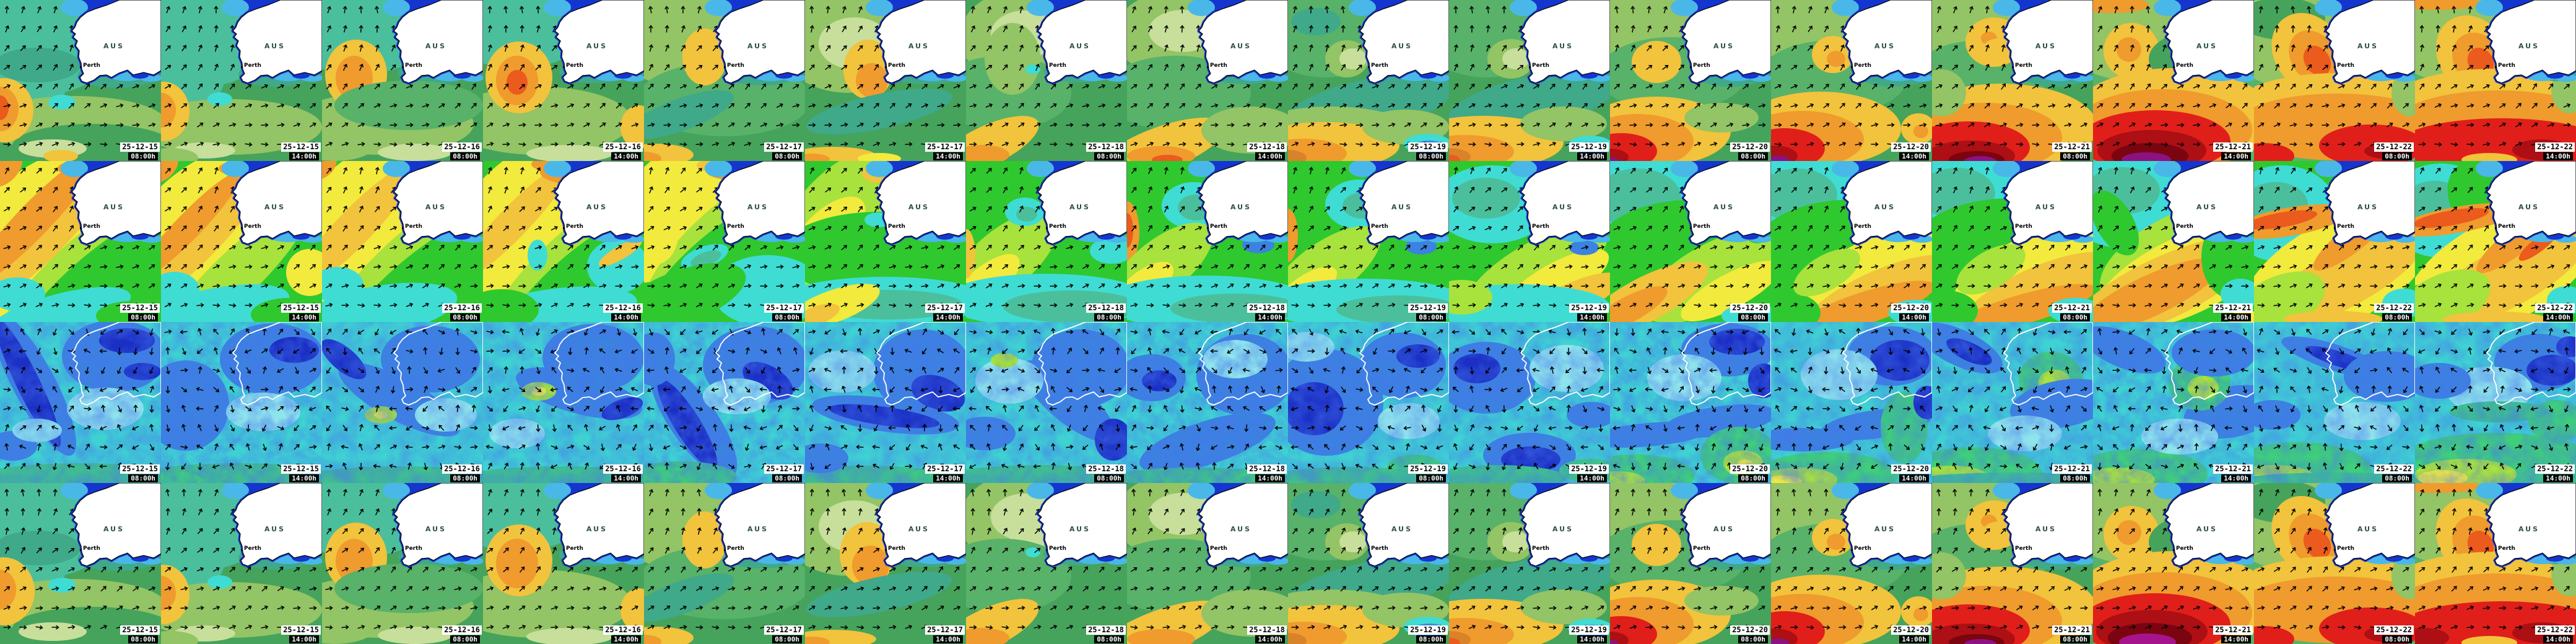 The height and width of the screenshot is (644, 2576). I want to click on forecast-tile-r4c2: AUS Perth 25-12-15 14:00h, so click(241, 563).